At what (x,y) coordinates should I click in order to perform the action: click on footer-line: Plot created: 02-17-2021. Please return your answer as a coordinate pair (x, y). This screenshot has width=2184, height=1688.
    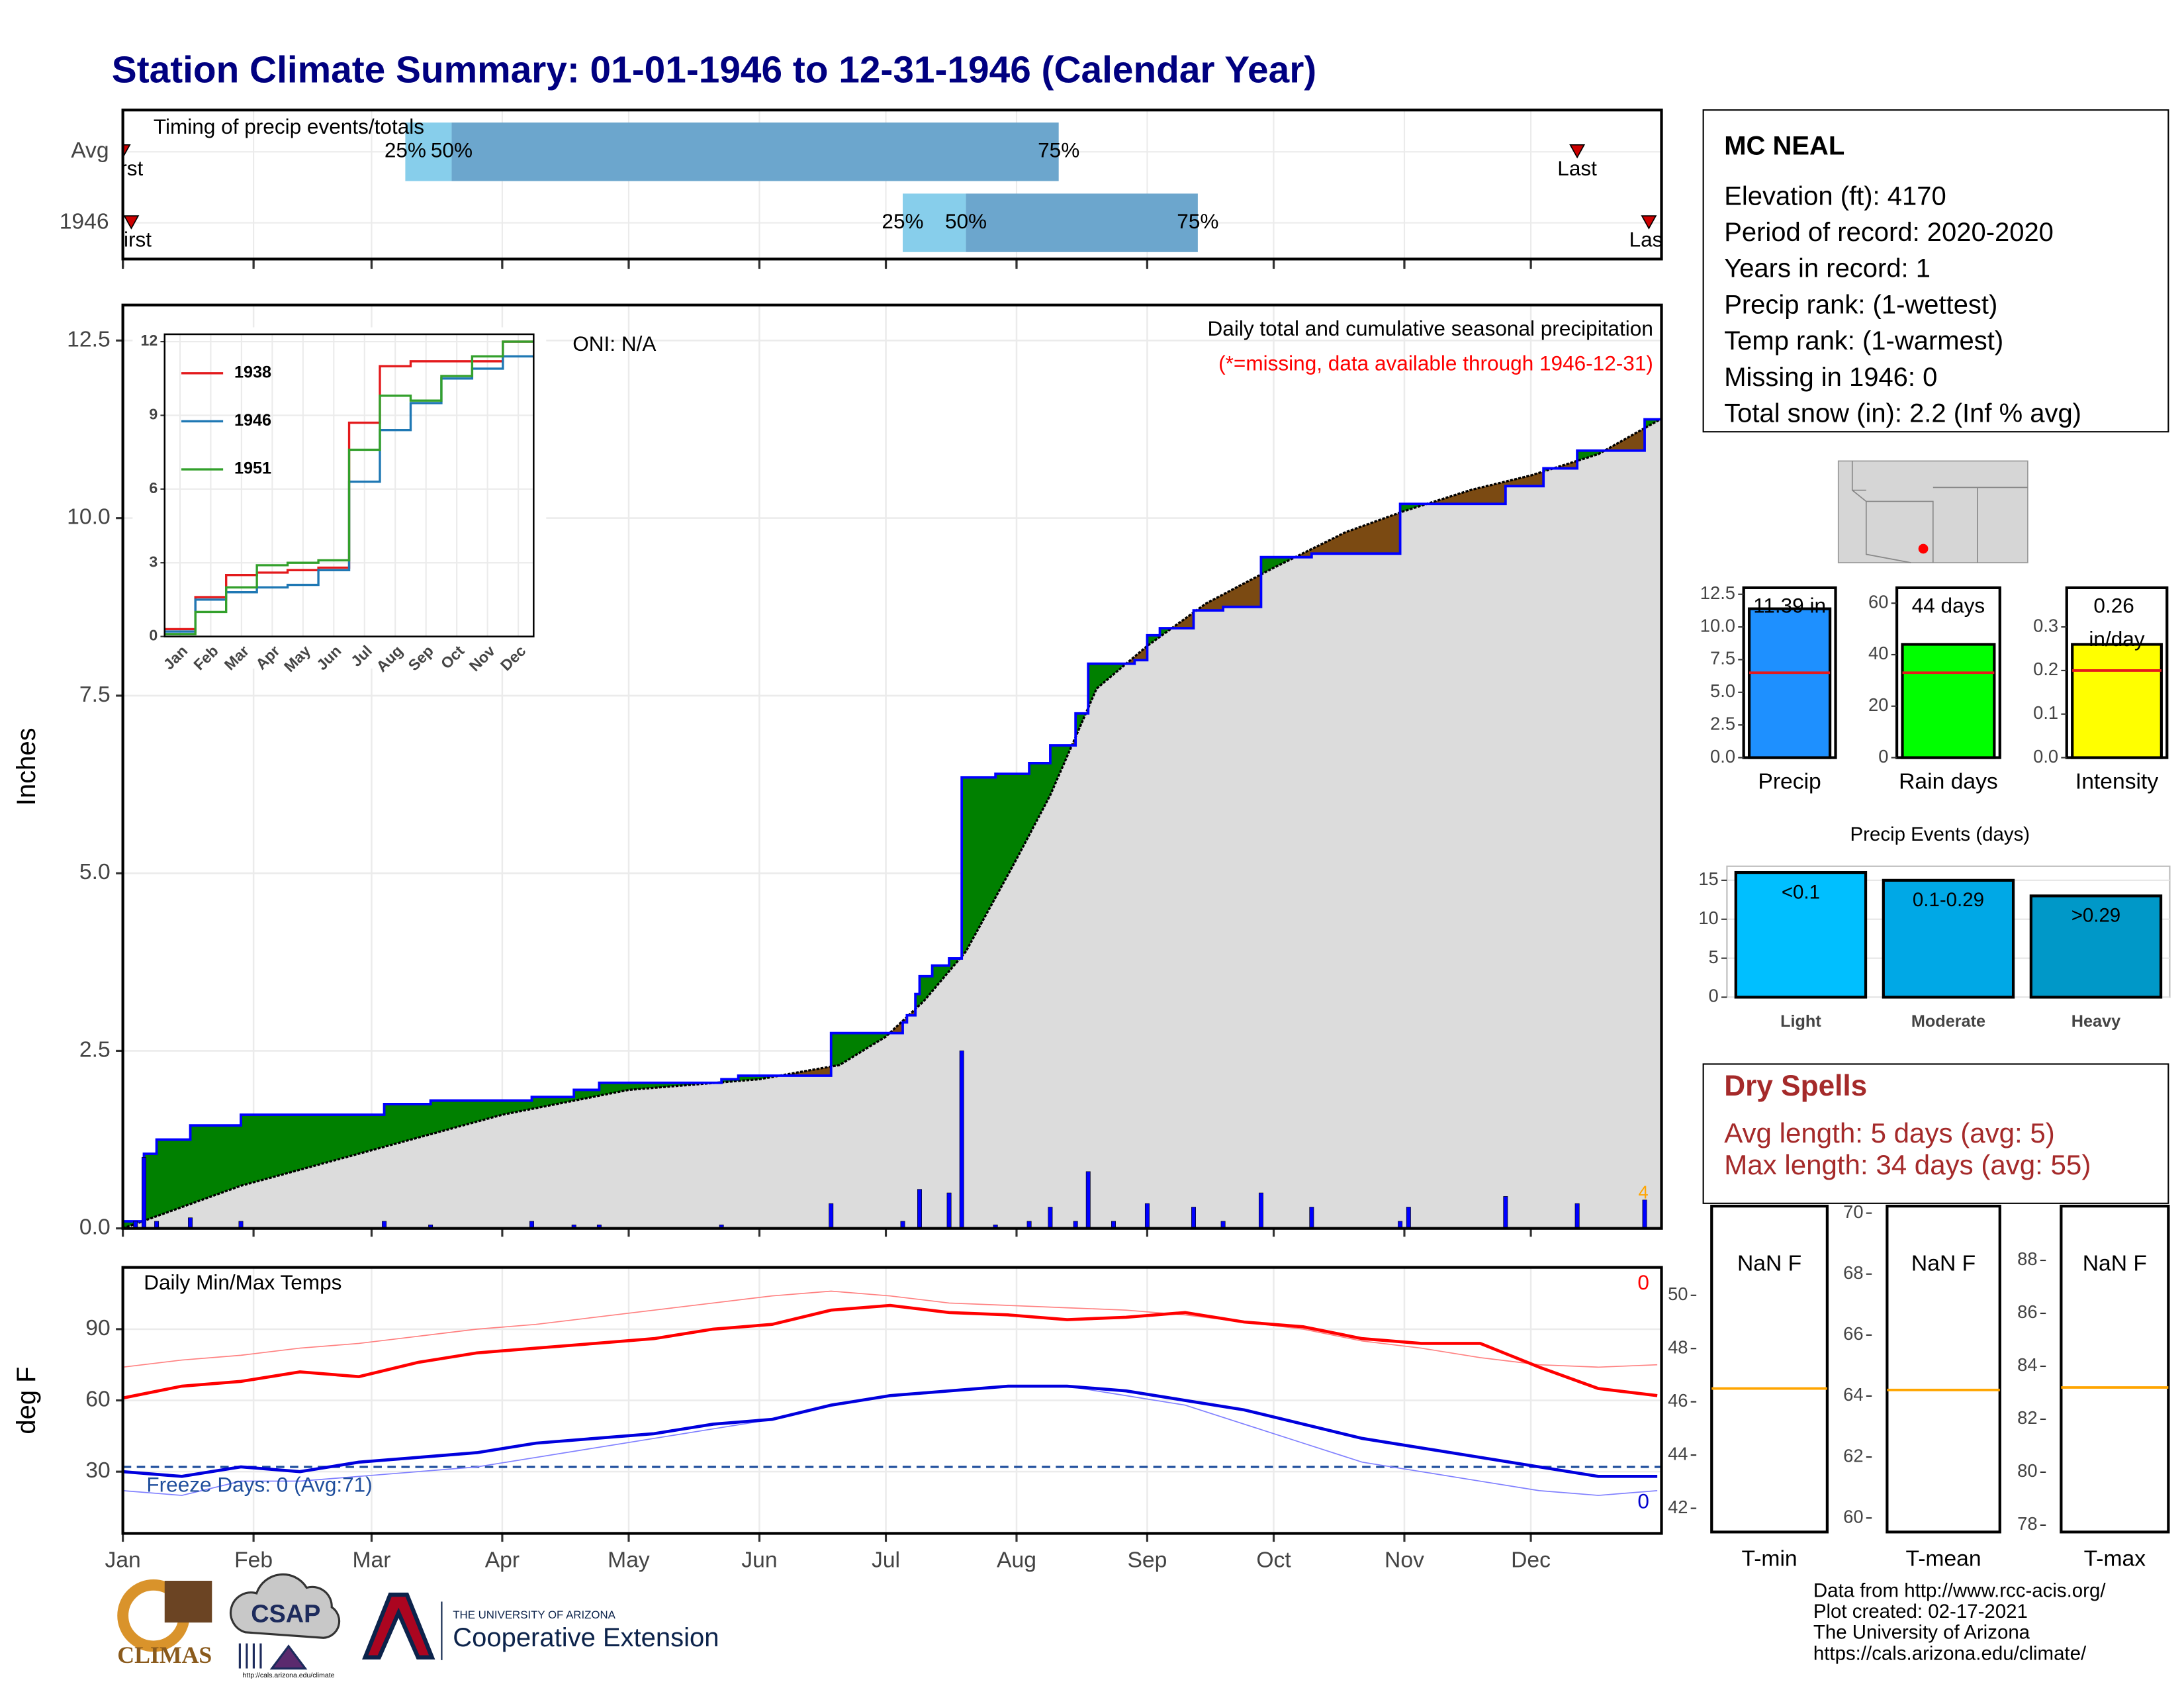
    Looking at the image, I should click on (1920, 1611).